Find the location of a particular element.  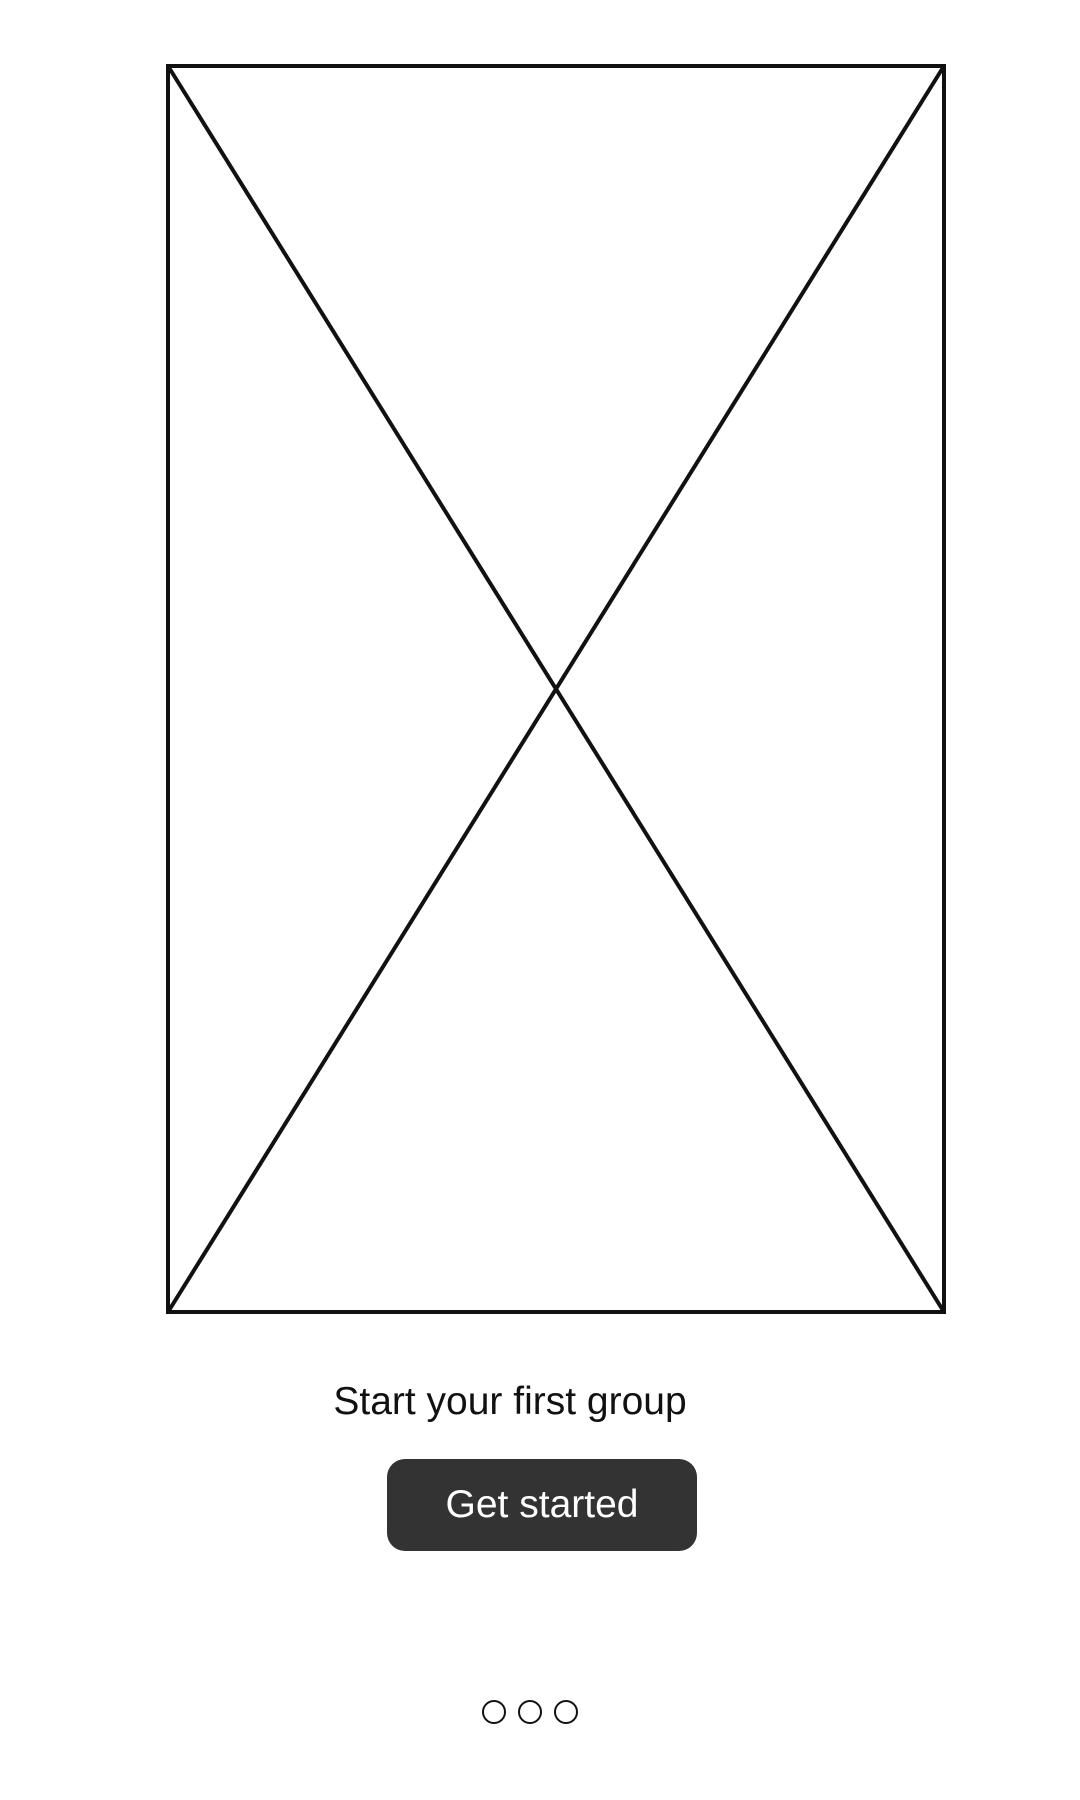

onboarding-headline: Start your first group is located at coordinates (510, 1401).